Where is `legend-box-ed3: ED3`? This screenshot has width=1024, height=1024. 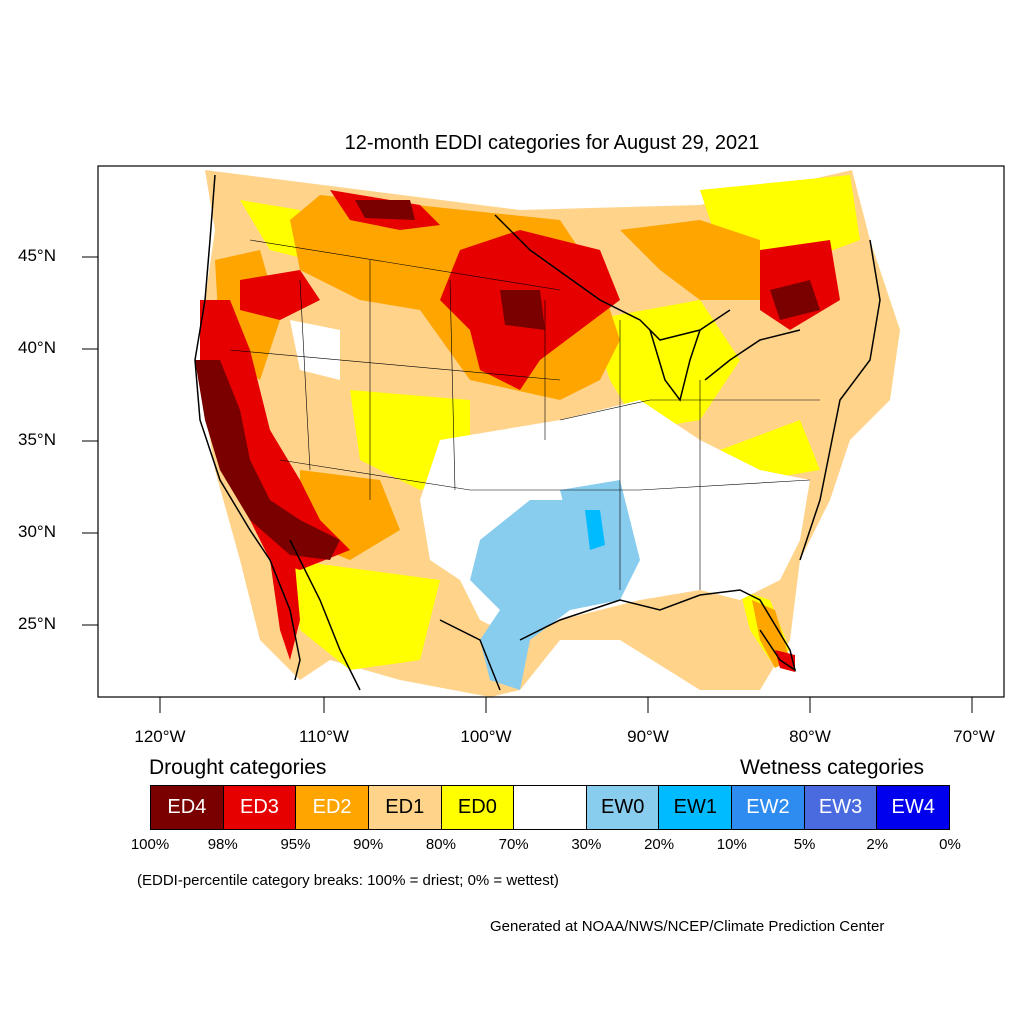
legend-box-ed3: ED3 is located at coordinates (260, 807).